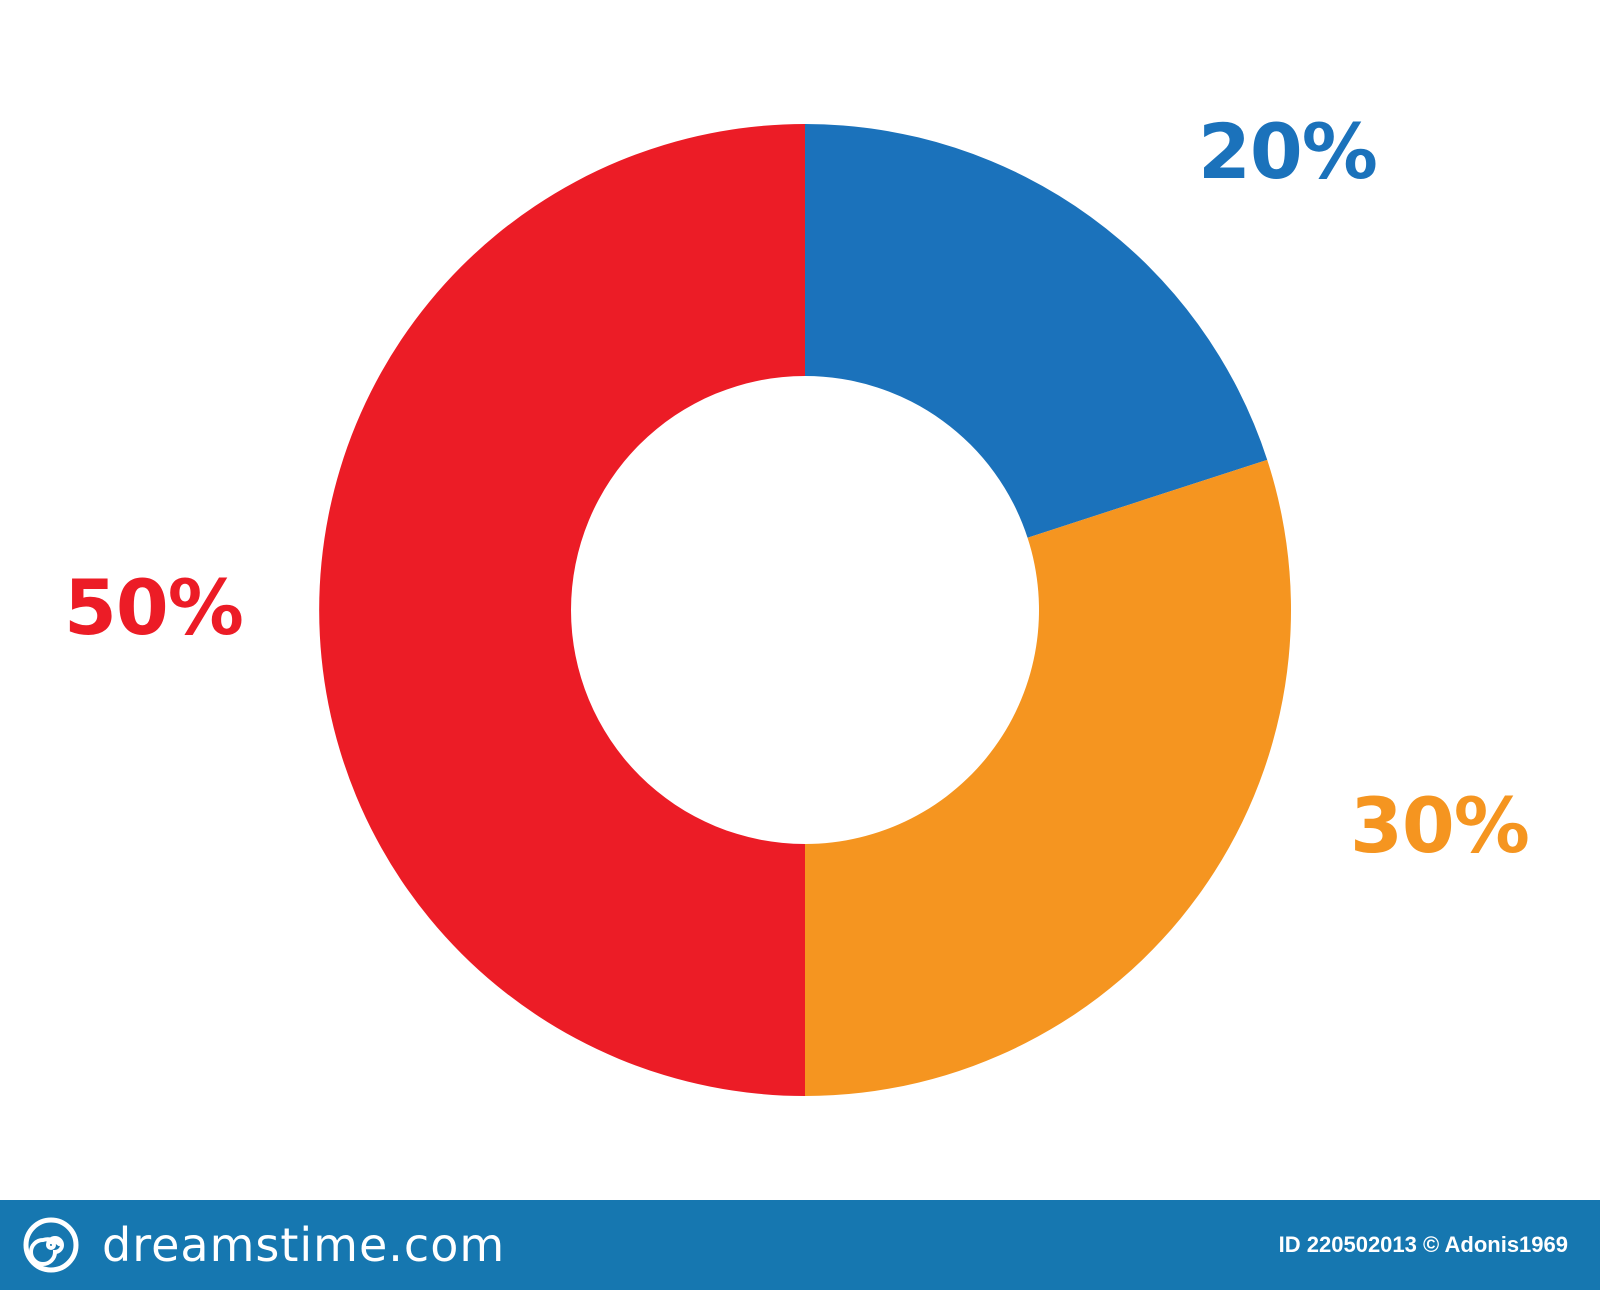 This screenshot has height=1290, width=1600. What do you see at coordinates (154, 607) in the screenshot?
I see `data-label-50: 50%` at bounding box center [154, 607].